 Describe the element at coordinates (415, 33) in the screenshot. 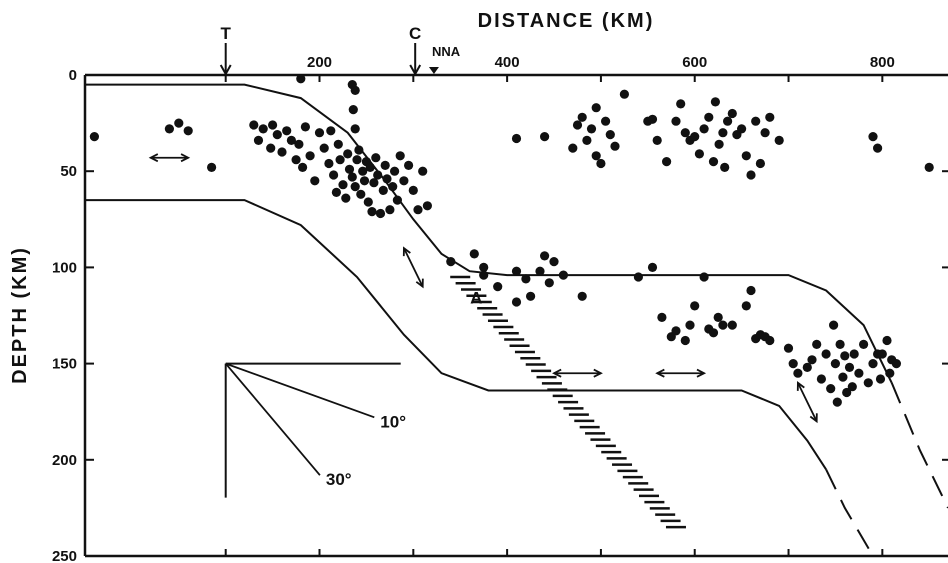

I see `marker-label: C` at that location.